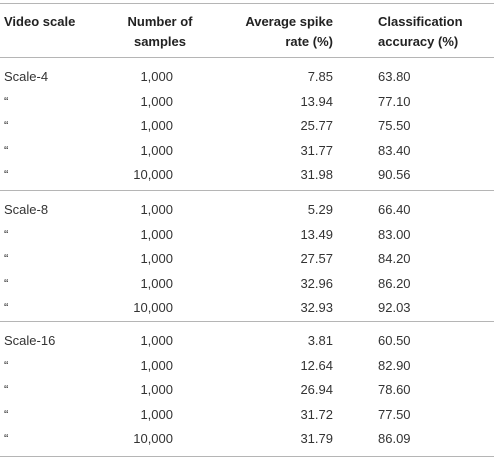 The width and height of the screenshot is (494, 459). What do you see at coordinates (320, 340) in the screenshot?
I see `table-cell: 3.81` at bounding box center [320, 340].